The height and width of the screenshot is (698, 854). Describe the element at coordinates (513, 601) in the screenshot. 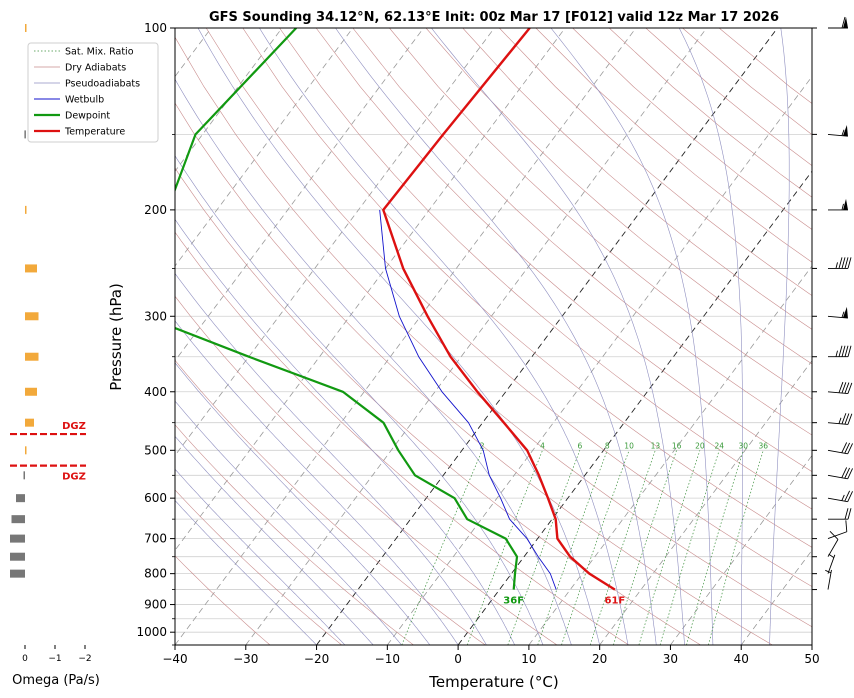

I see `surface-dewpoint-label: 36F` at that location.